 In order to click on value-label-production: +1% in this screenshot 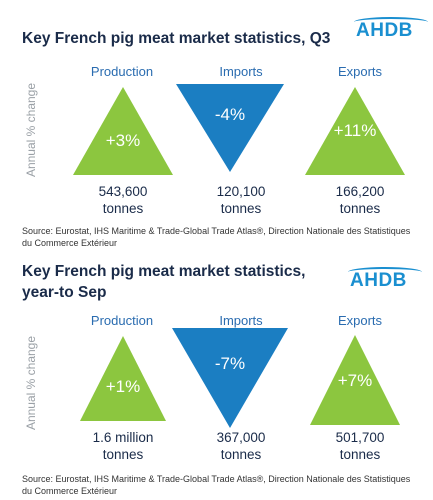, I will do `click(123, 386)`.